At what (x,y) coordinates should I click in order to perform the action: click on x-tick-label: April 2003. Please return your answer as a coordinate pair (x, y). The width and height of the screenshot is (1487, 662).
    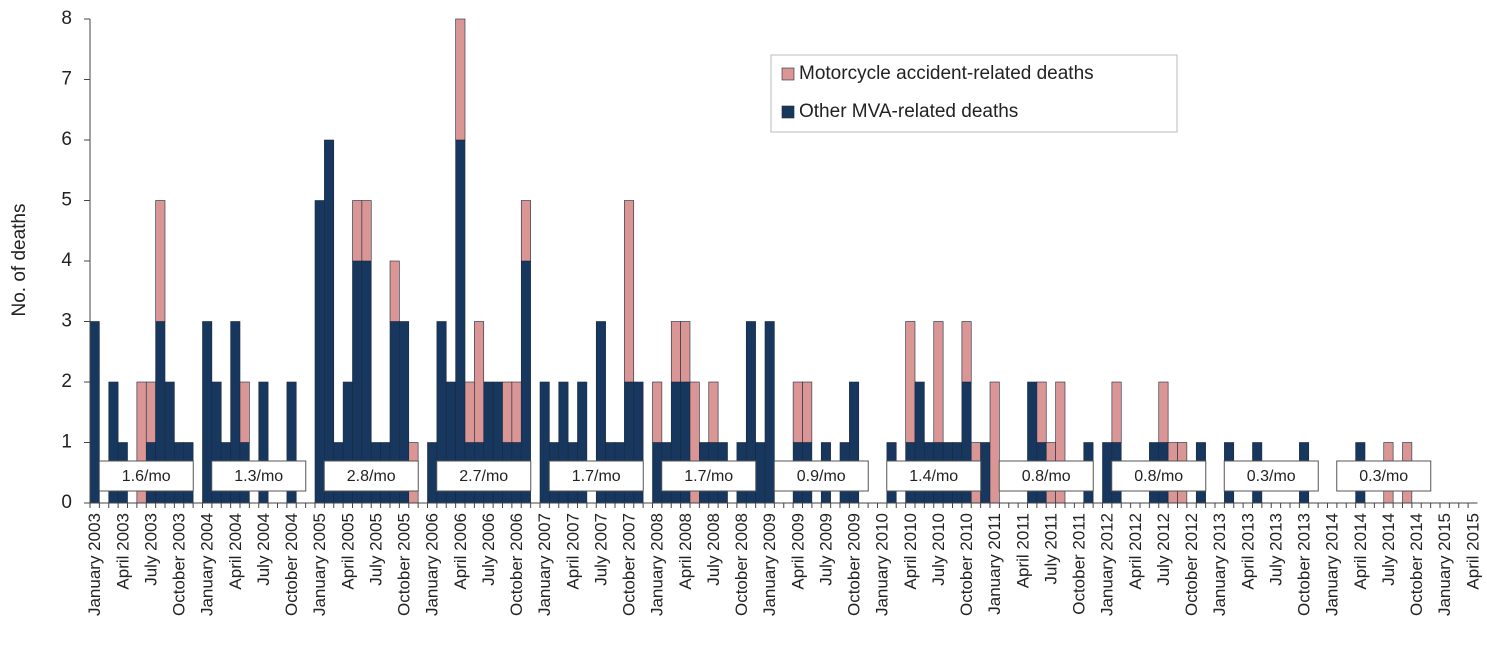
    Looking at the image, I should click on (122, 551).